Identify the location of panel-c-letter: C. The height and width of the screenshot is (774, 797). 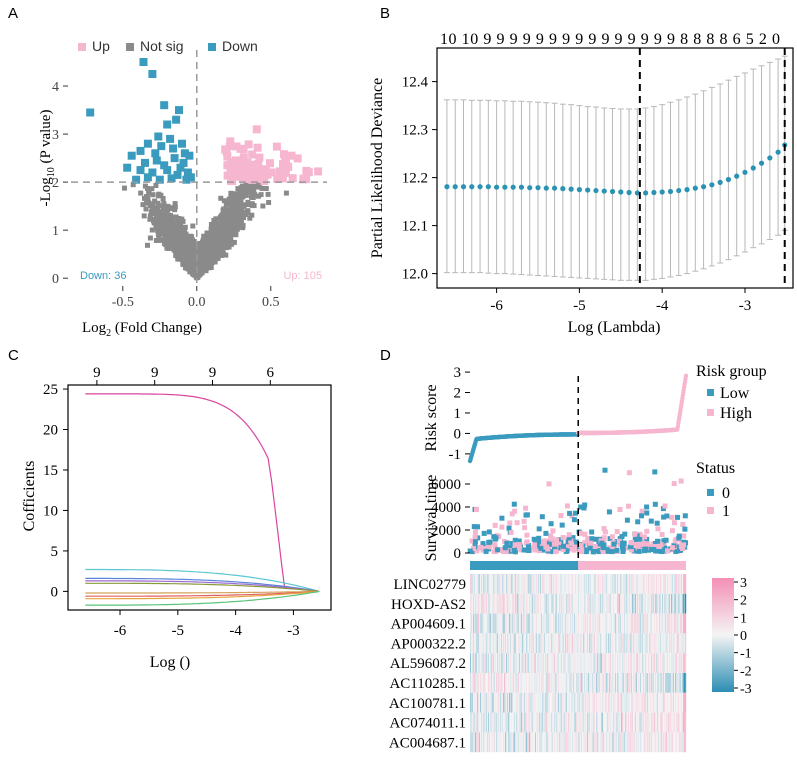
(13, 355).